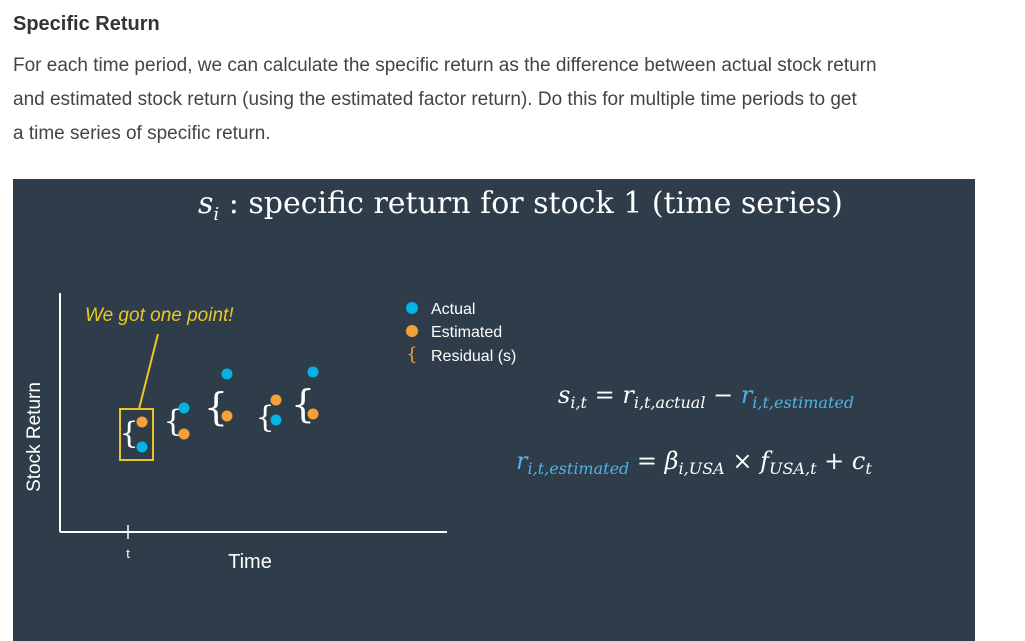  What do you see at coordinates (216, 214) in the screenshot?
I see `title-subscript: i` at bounding box center [216, 214].